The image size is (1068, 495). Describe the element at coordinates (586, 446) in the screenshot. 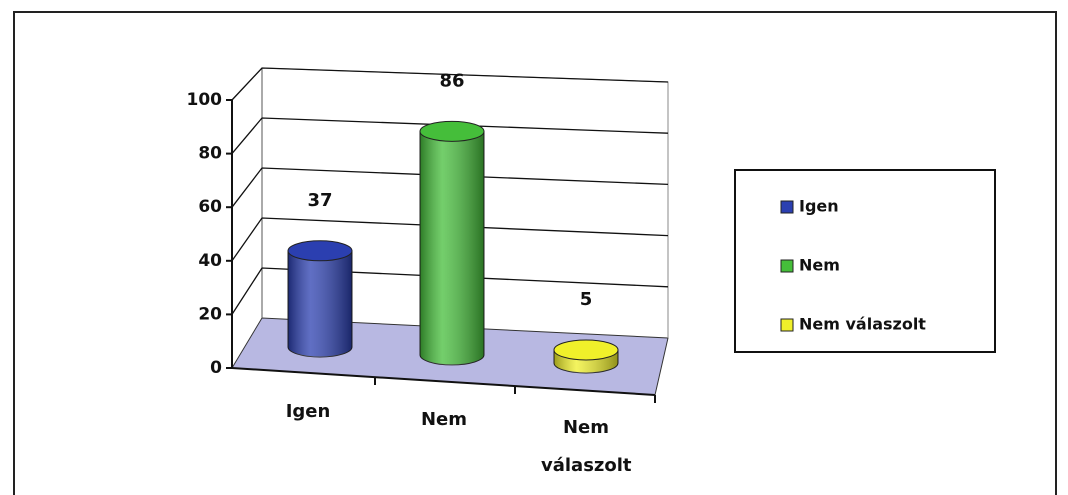

I see `x-tick-label: Nem válaszolt` at that location.